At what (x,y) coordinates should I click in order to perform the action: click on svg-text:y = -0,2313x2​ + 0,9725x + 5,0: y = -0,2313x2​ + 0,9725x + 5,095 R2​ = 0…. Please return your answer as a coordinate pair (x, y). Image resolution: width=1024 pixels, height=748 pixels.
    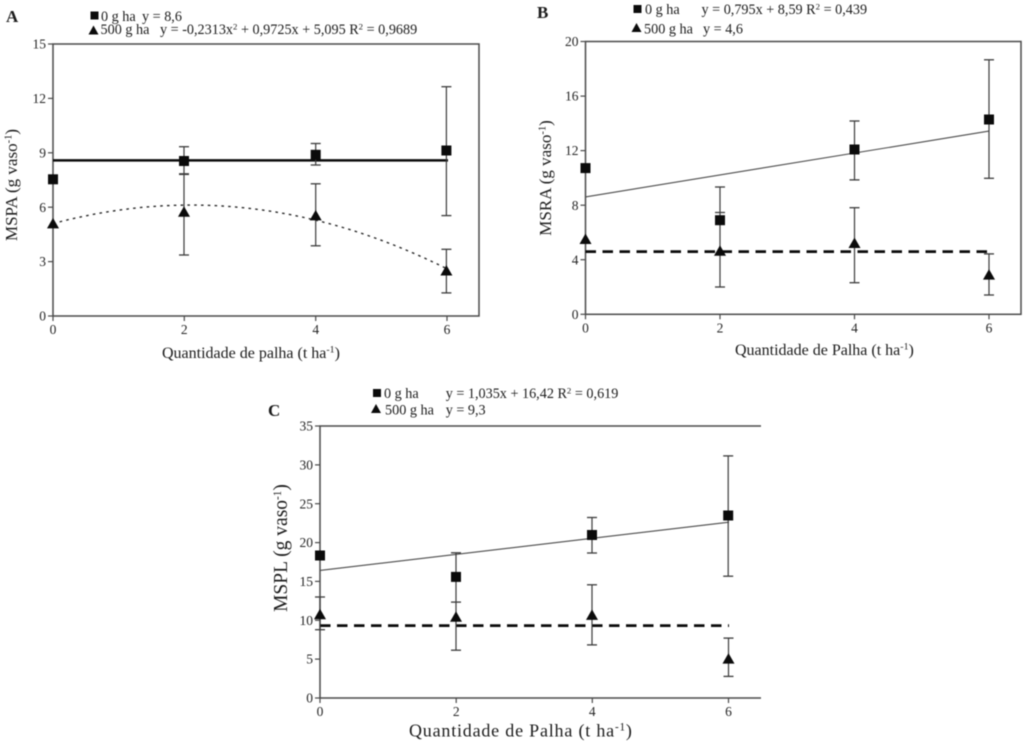
    Looking at the image, I should click on (288, 29).